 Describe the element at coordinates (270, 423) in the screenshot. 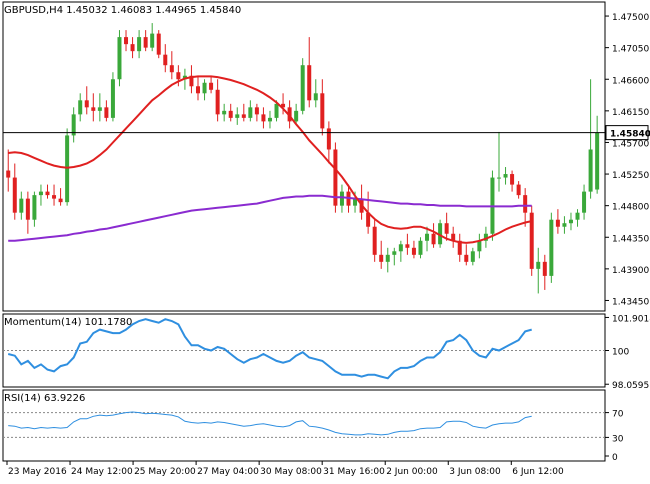

I see `rsi-line` at that location.